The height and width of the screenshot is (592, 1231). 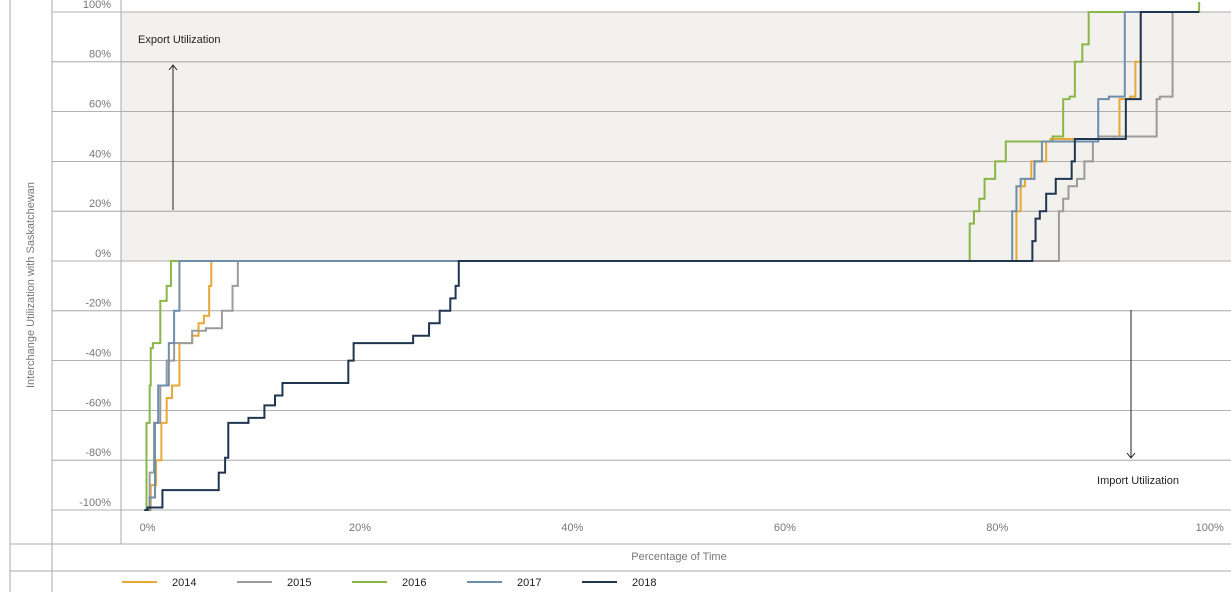 I want to click on x-tick-label: 40%, so click(x=572, y=528).